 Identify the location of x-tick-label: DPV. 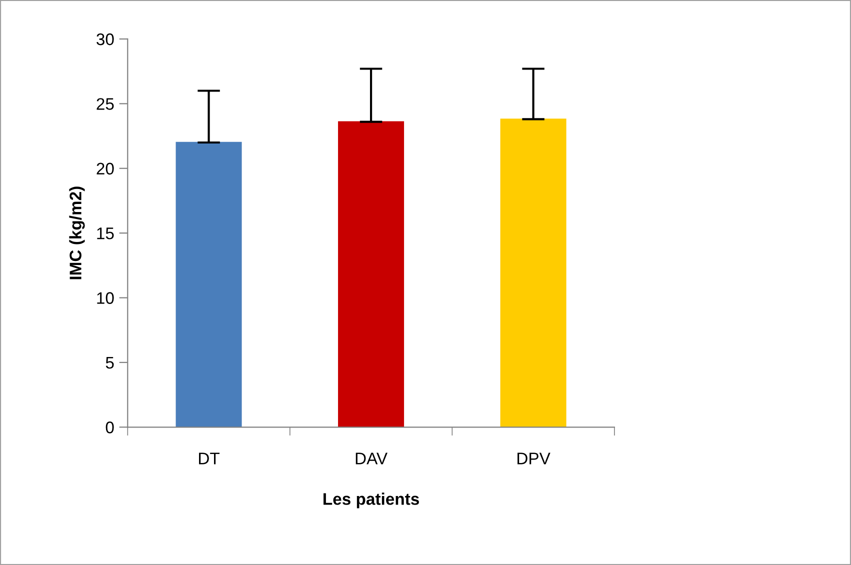
(534, 458).